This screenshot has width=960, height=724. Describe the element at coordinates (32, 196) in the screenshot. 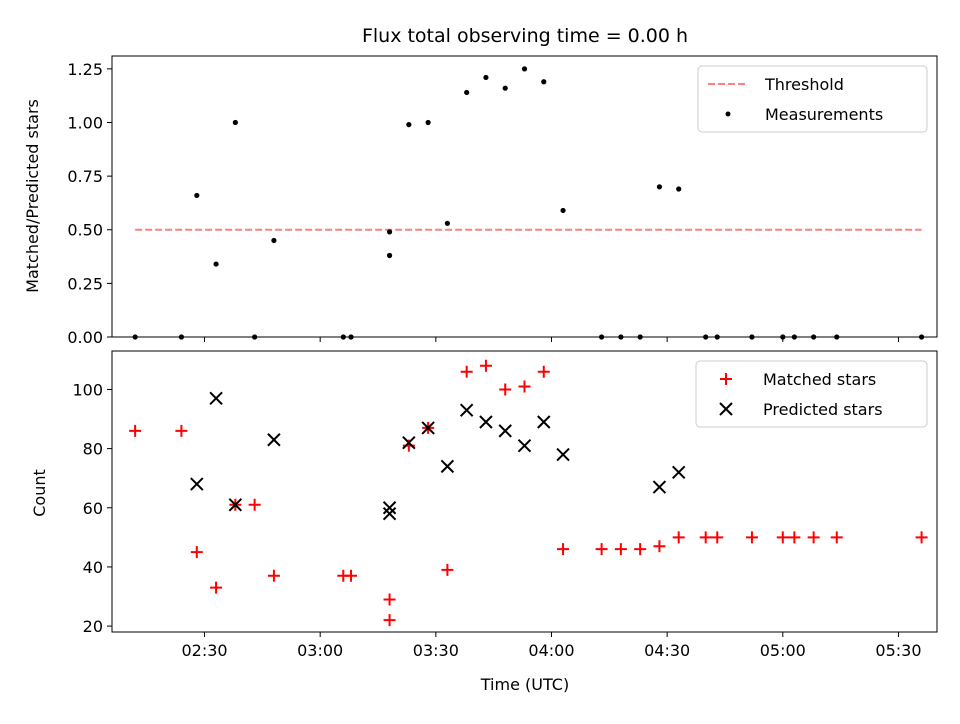

I see `top-y-axis-label: Matched/Predicted stars` at that location.